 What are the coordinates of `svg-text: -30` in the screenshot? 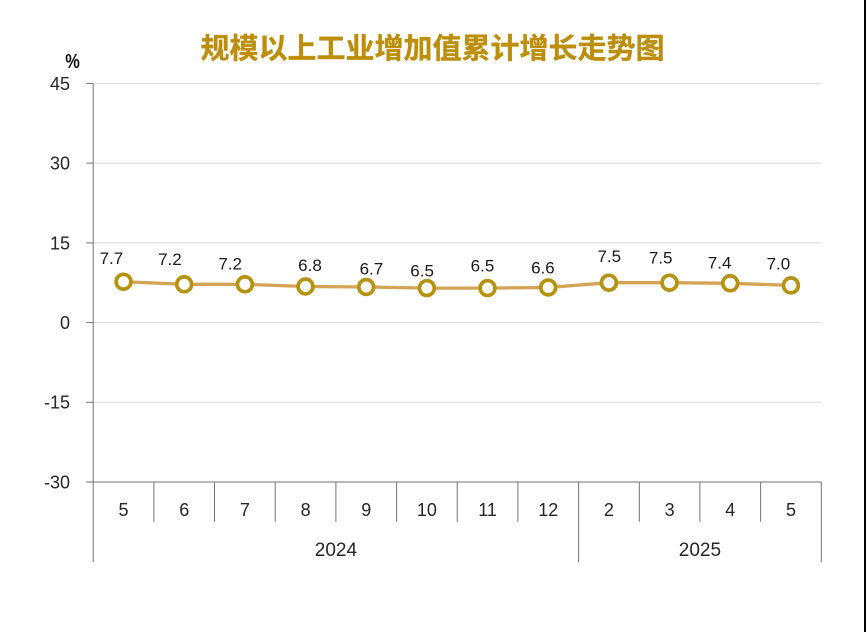 It's located at (57, 482).